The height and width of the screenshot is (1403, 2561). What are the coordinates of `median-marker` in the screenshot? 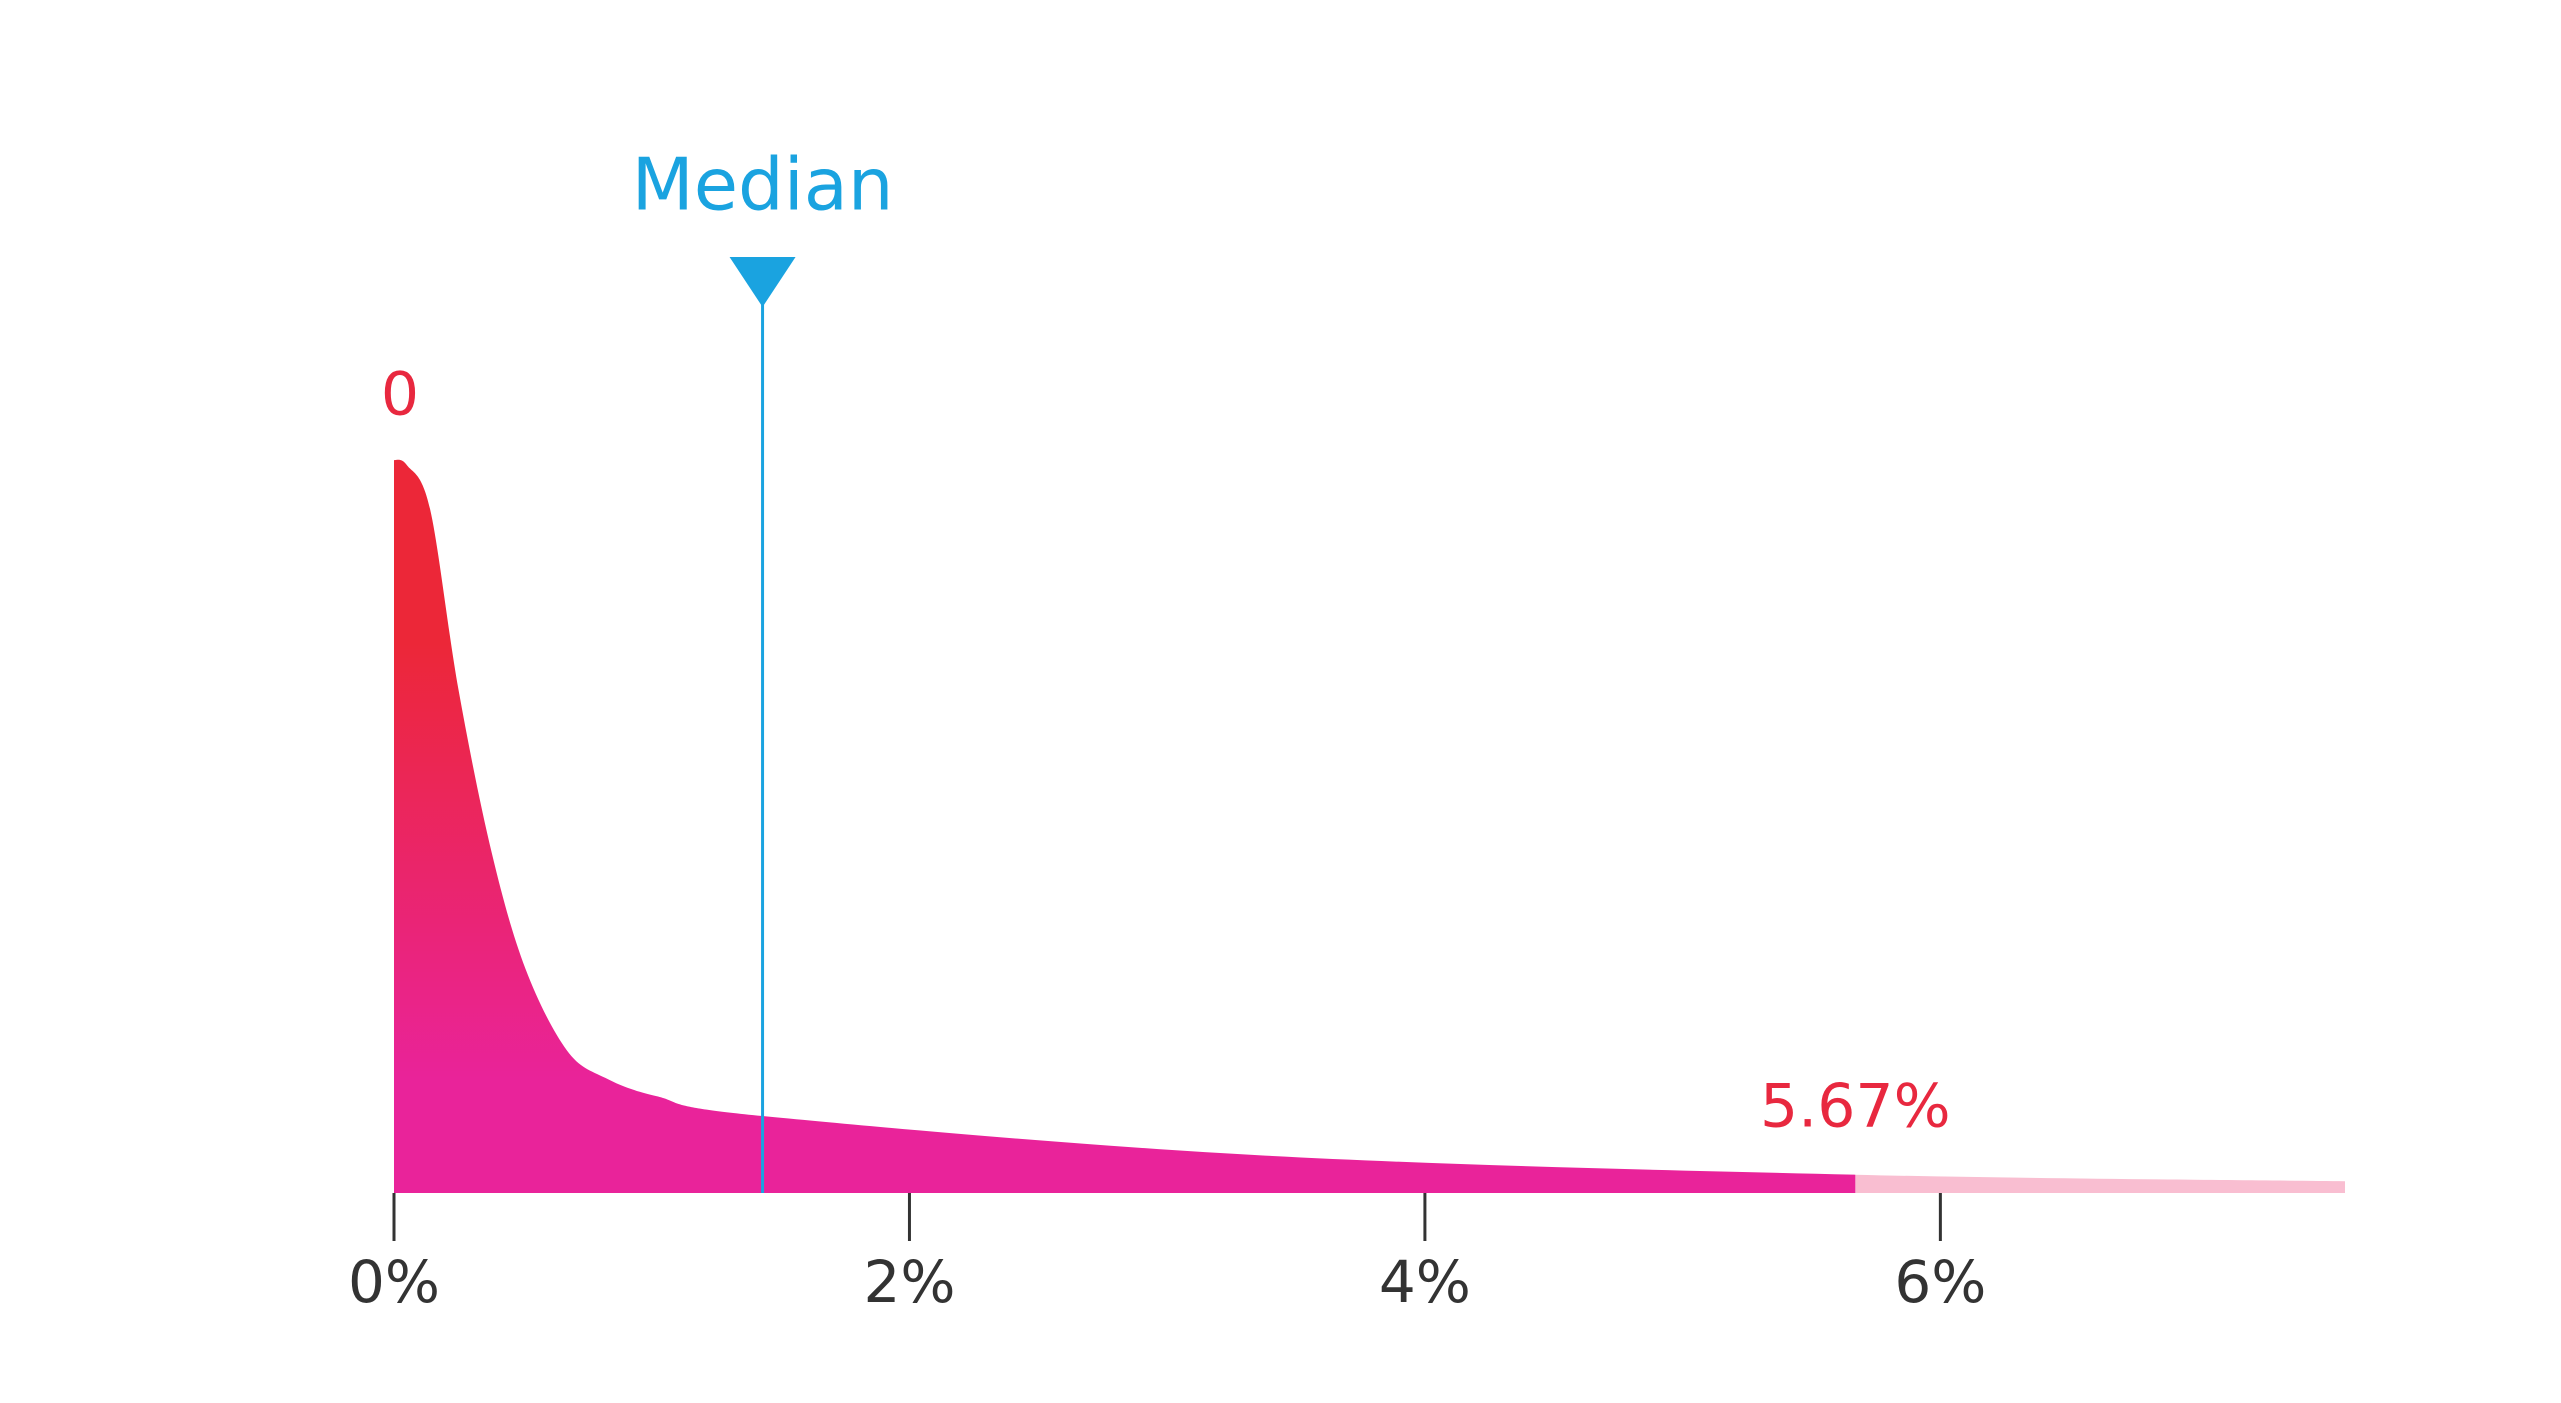 It's located at (762, 282).